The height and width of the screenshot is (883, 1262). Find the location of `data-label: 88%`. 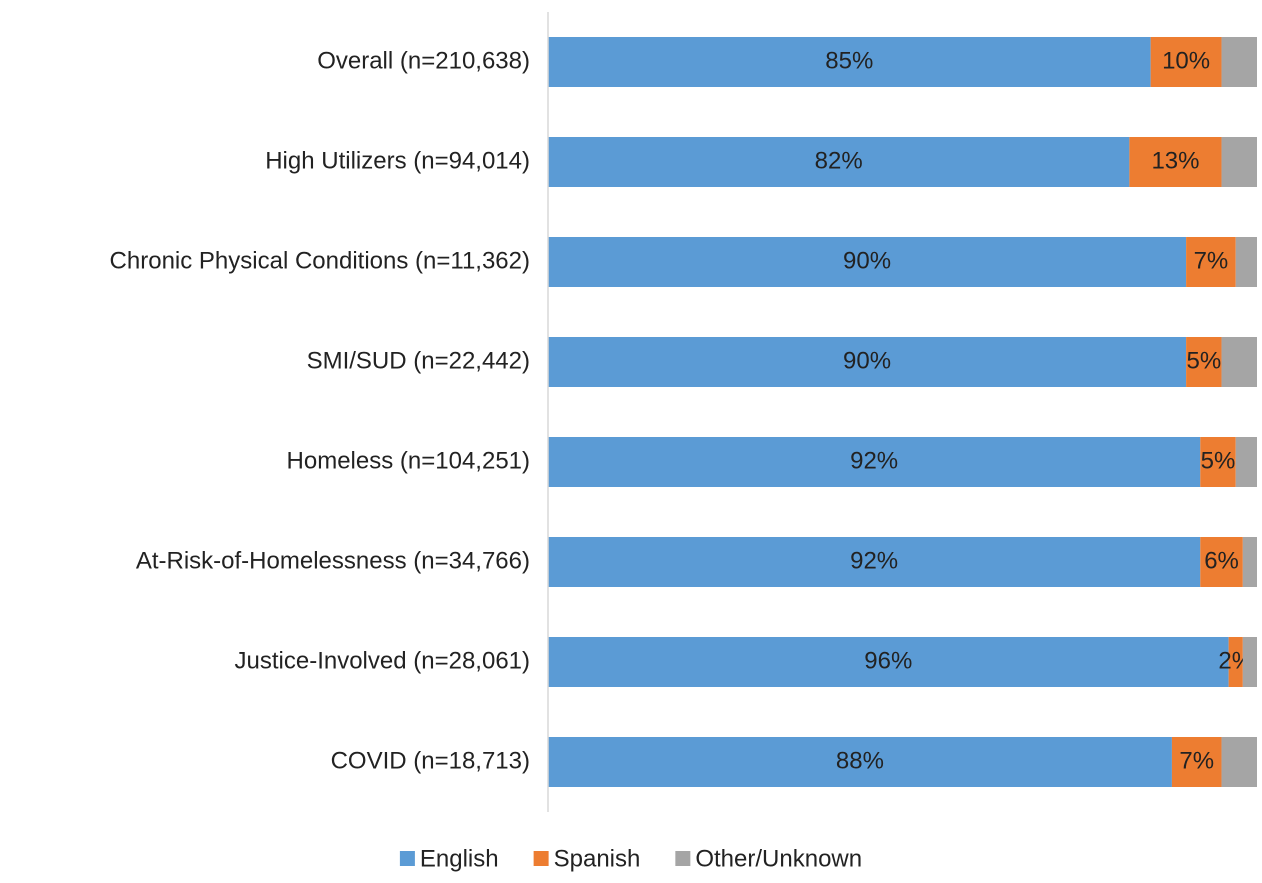

data-label: 88% is located at coordinates (860, 760).